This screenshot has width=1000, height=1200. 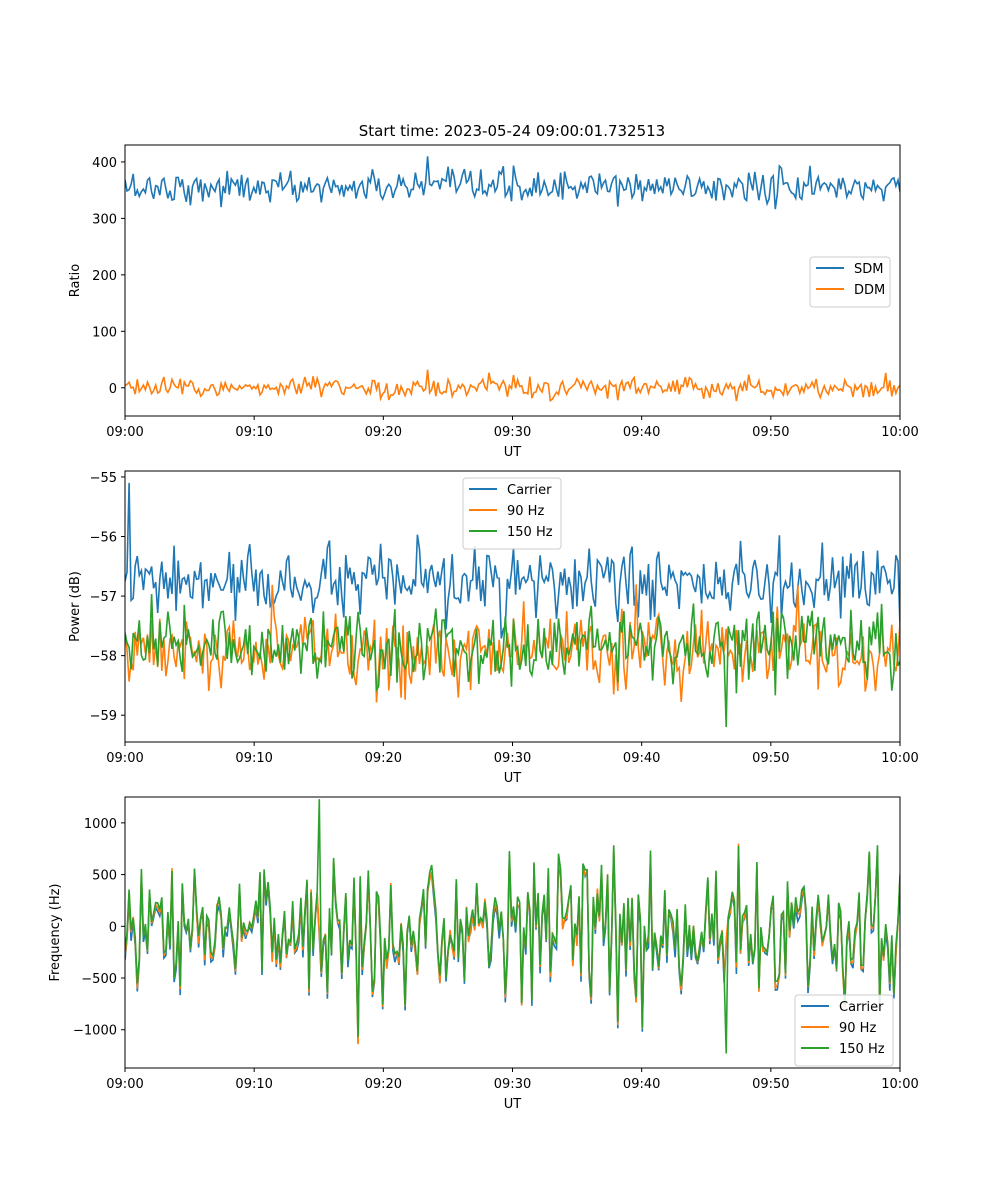 I want to click on y-axis-label: Power (dB), so click(x=75, y=606).